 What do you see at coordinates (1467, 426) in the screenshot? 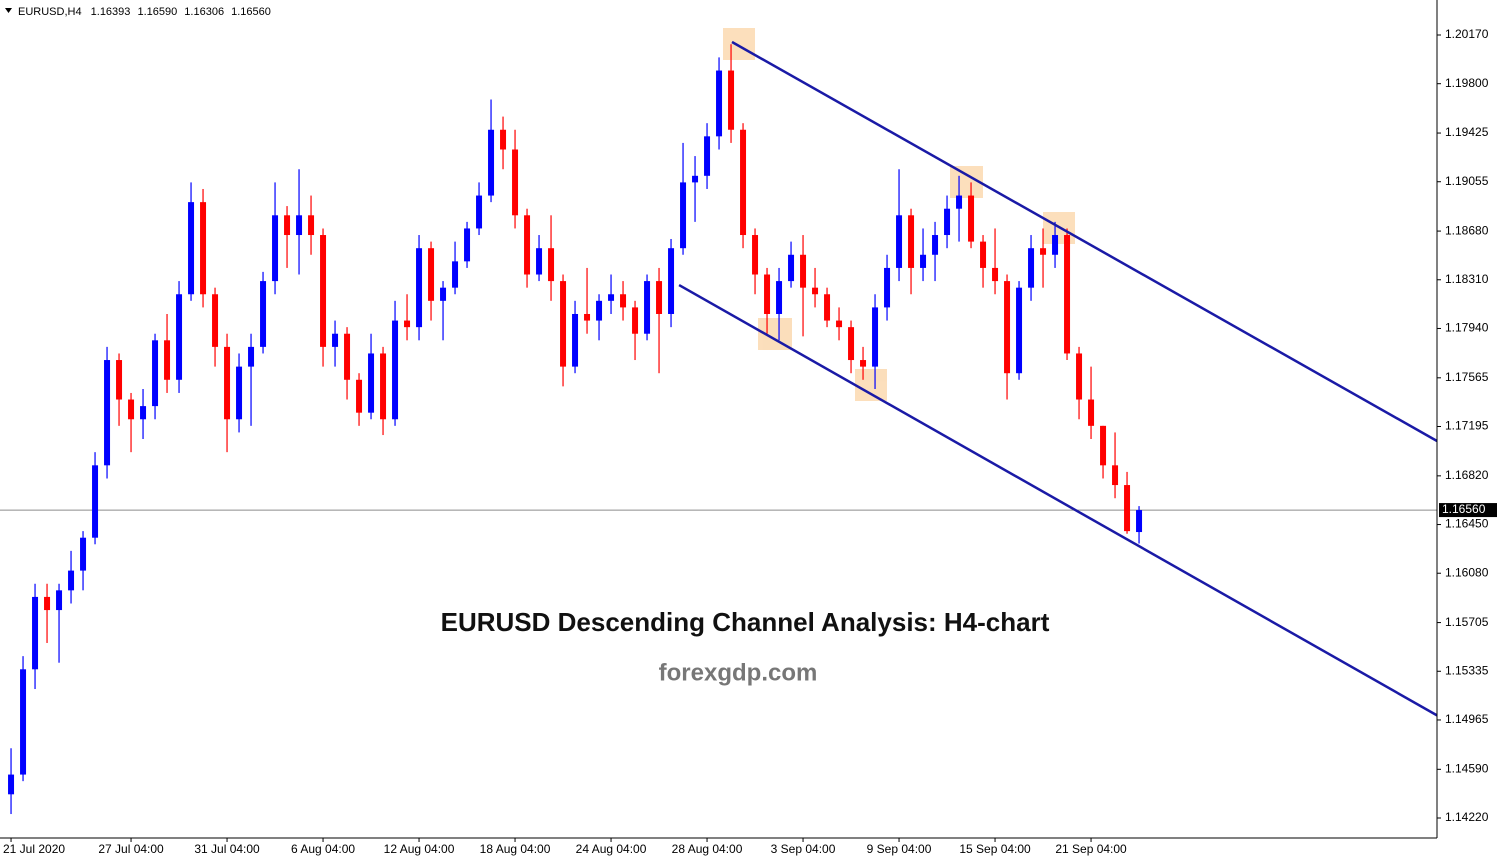
I see `y-tick-label: 1.17195` at bounding box center [1467, 426].